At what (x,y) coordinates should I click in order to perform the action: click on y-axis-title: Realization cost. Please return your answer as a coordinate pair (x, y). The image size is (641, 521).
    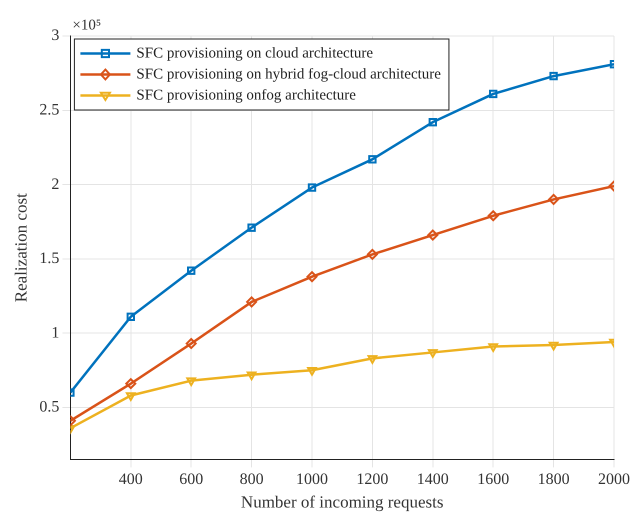
    Looking at the image, I should click on (21, 247).